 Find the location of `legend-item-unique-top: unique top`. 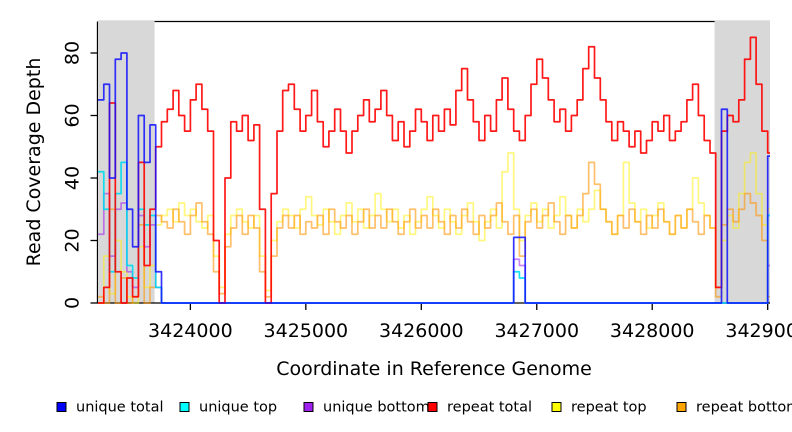

legend-item-unique-top: unique top is located at coordinates (228, 408).